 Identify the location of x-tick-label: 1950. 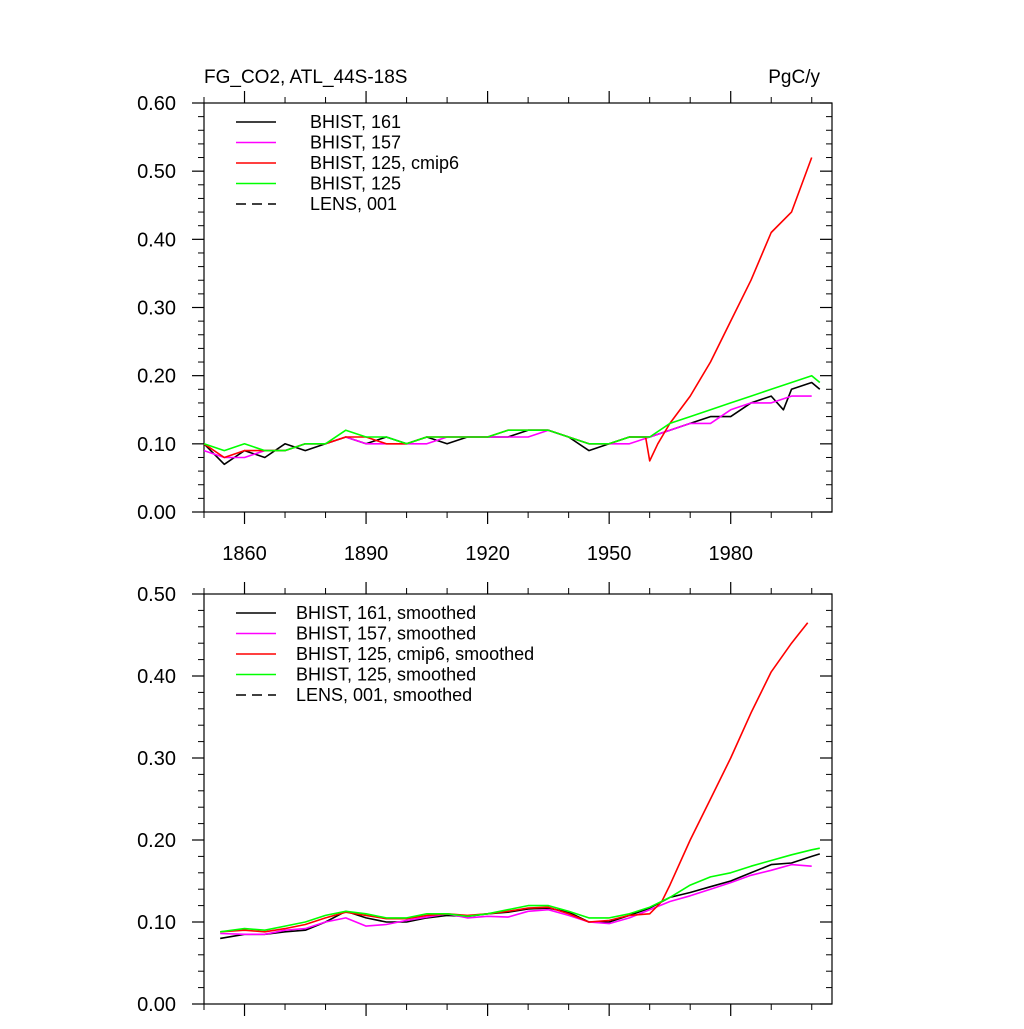
(609, 554).